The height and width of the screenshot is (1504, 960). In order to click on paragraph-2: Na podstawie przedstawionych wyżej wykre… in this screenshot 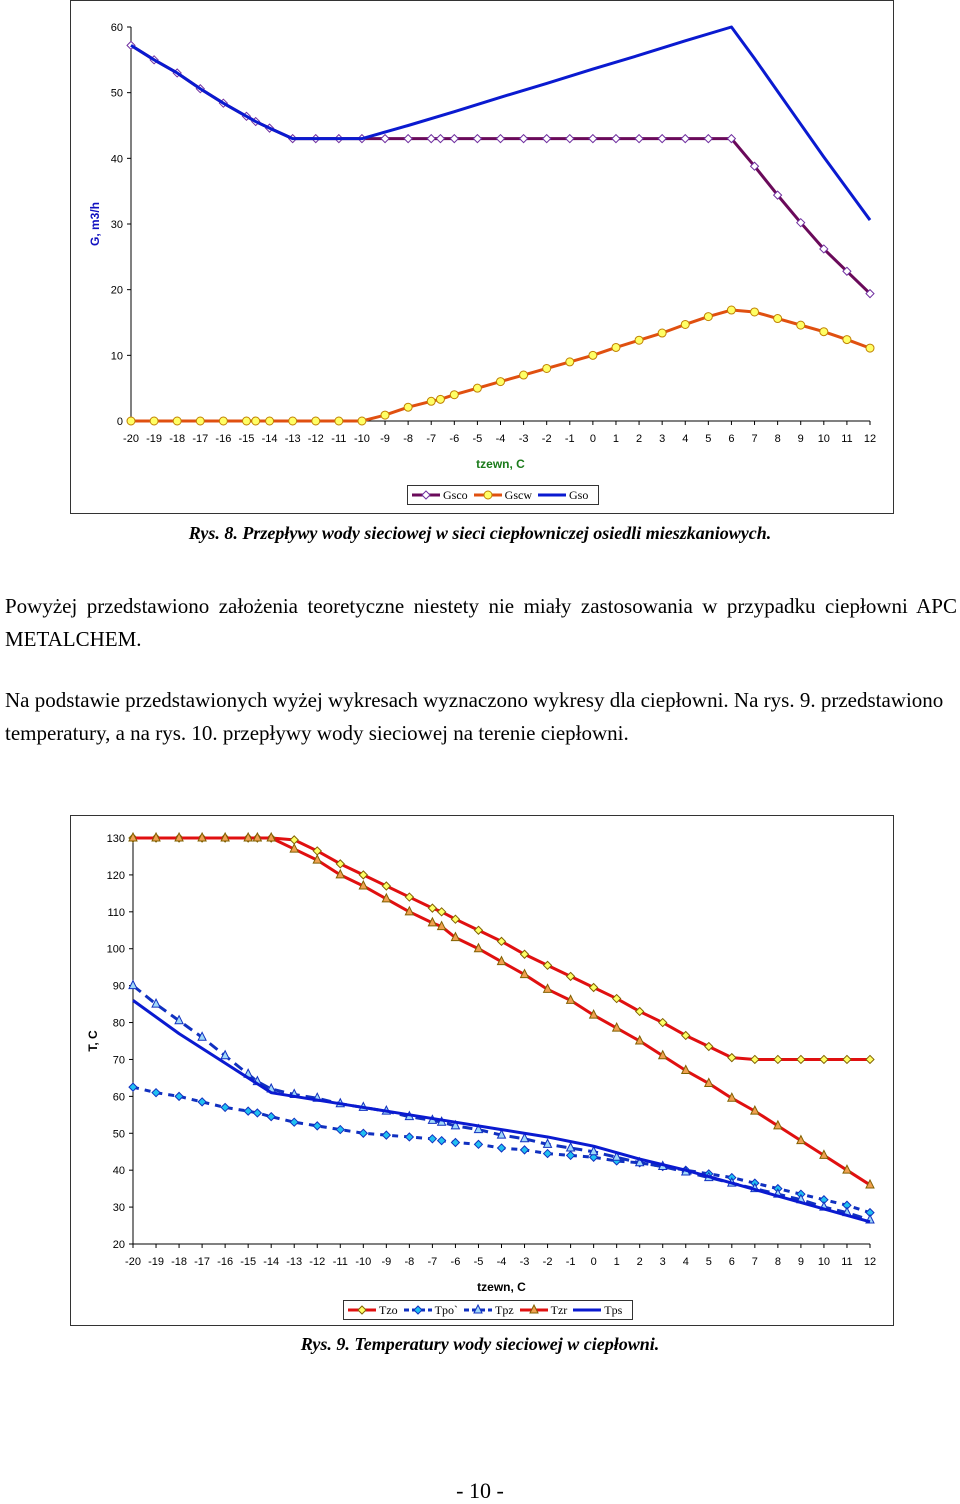, I will do `click(474, 716)`.